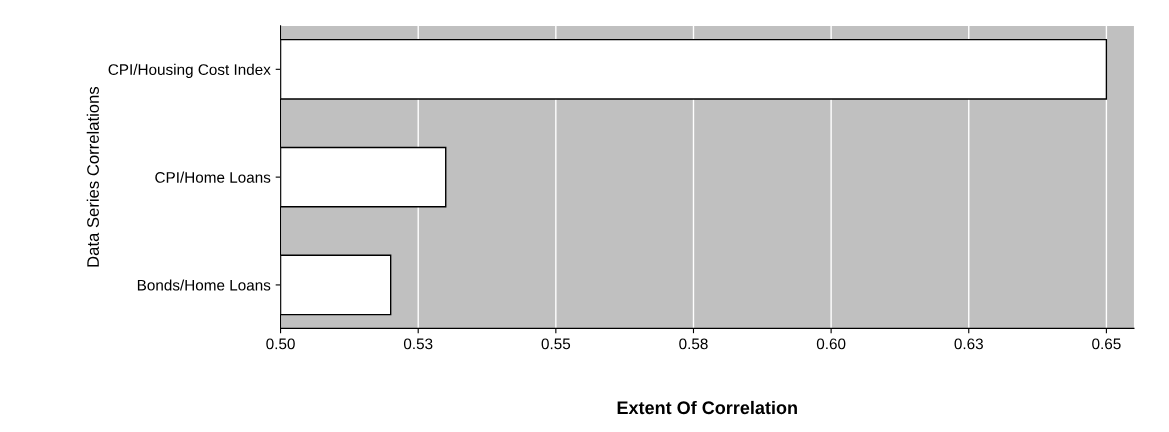 Image resolution: width=1169 pixels, height=432 pixels. What do you see at coordinates (189, 71) in the screenshot?
I see `y-tick-label: CPI/Housing Cost Index` at bounding box center [189, 71].